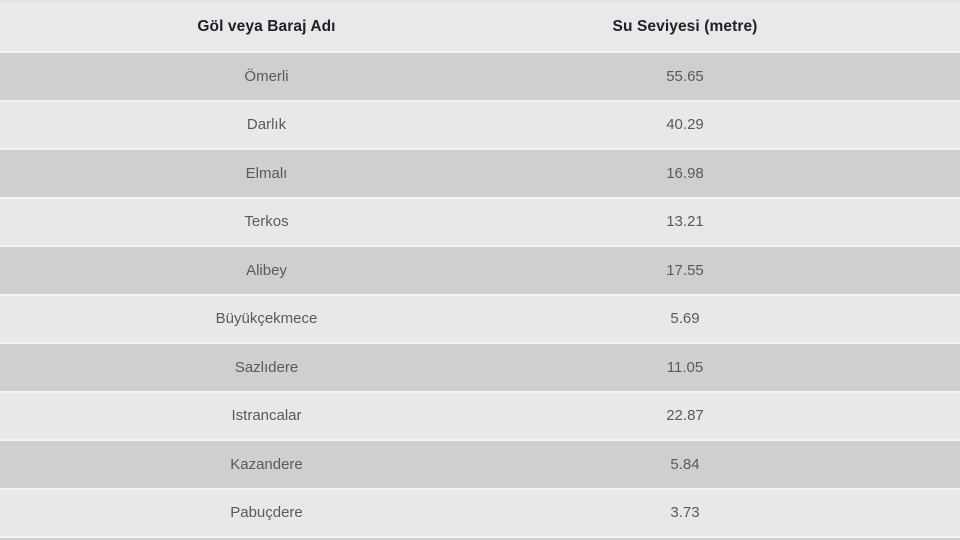 This screenshot has height=540, width=960. What do you see at coordinates (266, 464) in the screenshot?
I see `lake-name: Kazandere` at bounding box center [266, 464].